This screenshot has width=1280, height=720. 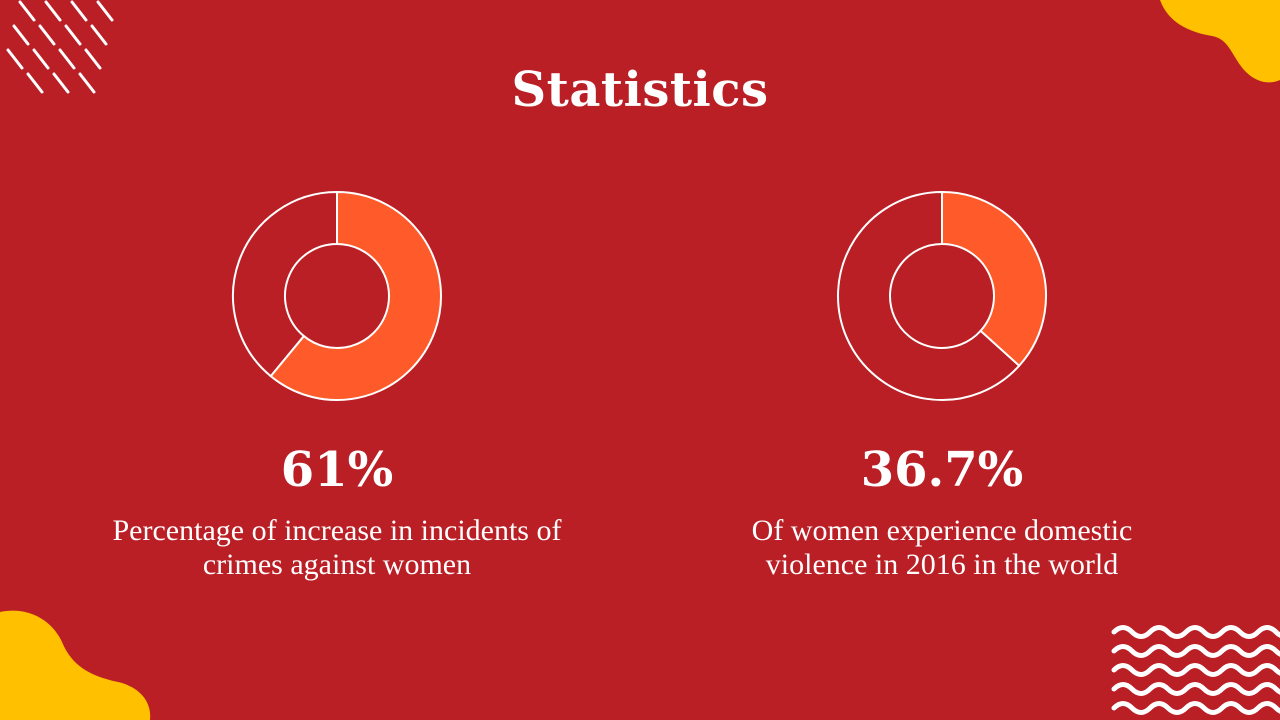 I want to click on diagonal-dashes-decoration, so click(x=60, y=47).